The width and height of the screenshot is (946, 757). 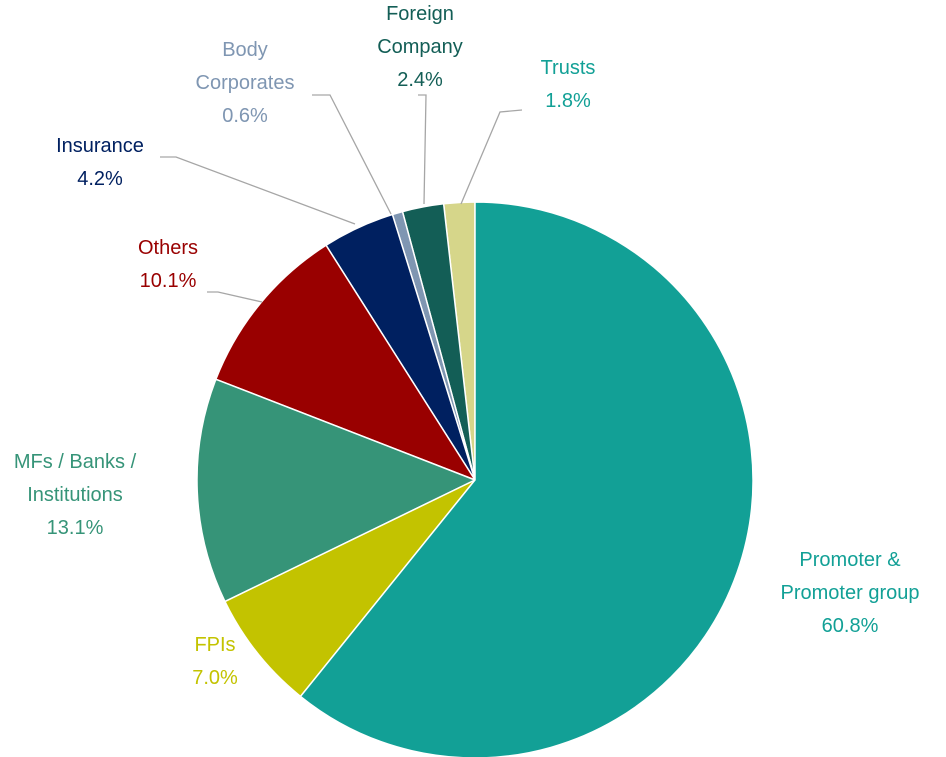 What do you see at coordinates (100, 179) in the screenshot?
I see `value-label: 4.2%` at bounding box center [100, 179].